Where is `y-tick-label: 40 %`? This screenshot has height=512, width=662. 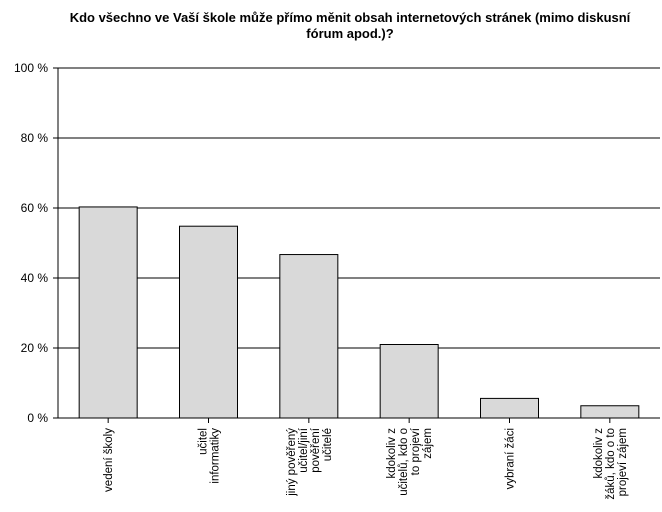 y-tick-label: 40 % is located at coordinates (35, 278).